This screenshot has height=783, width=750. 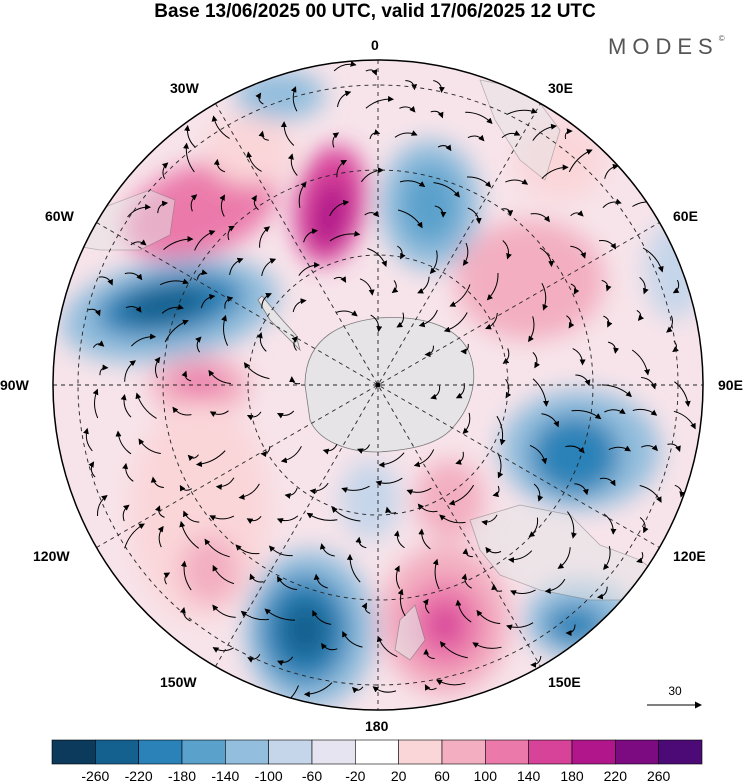 What do you see at coordinates (616, 775) in the screenshot?
I see `colorbar-tick-label: 220` at bounding box center [616, 775].